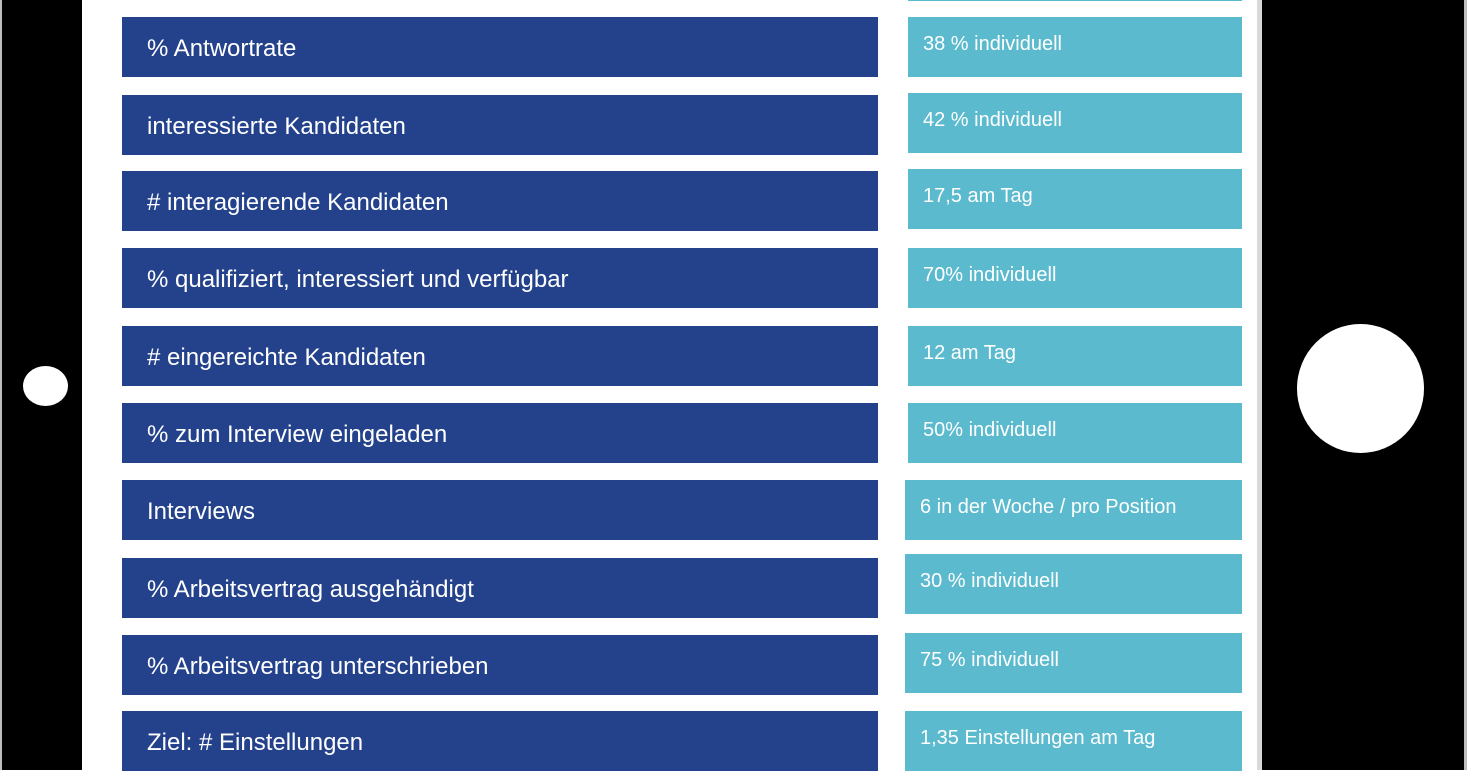  I want to click on metric-value-eingereichte-kandidaten: 12 am Tag, so click(1075, 356).